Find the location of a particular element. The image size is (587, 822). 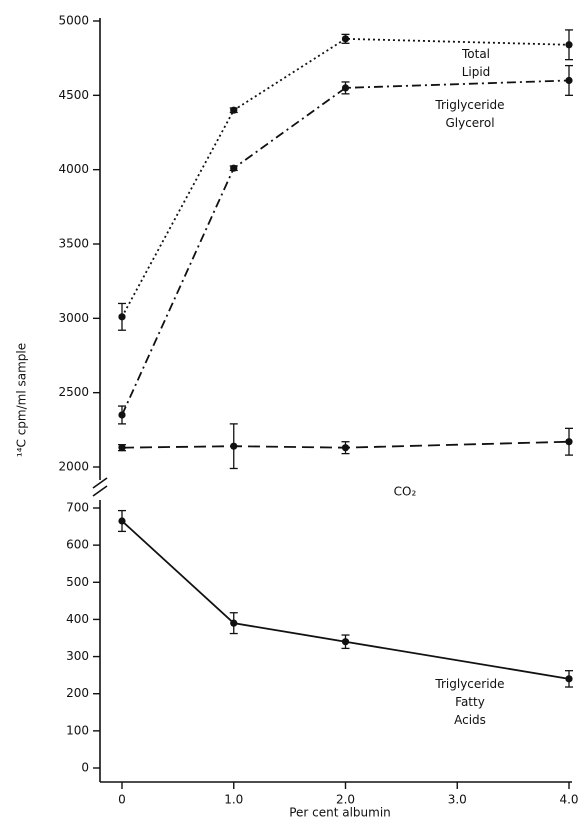

x-tick-label: 1.0 is located at coordinates (233, 800).